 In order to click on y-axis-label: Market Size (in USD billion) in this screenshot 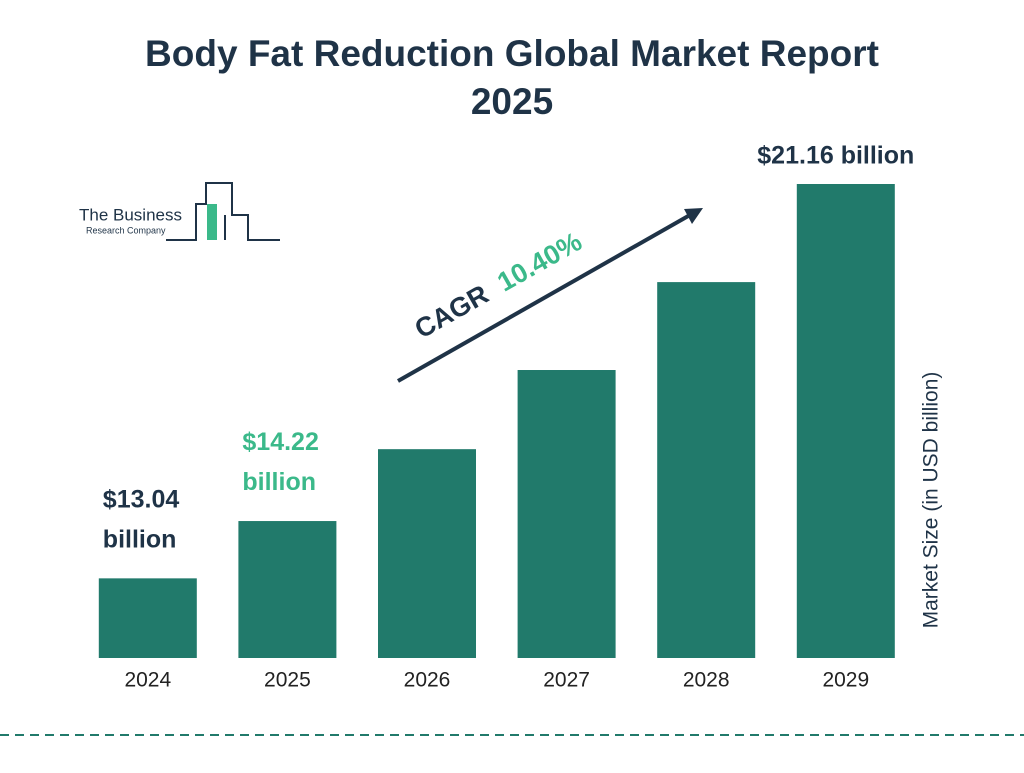, I will do `click(931, 500)`.